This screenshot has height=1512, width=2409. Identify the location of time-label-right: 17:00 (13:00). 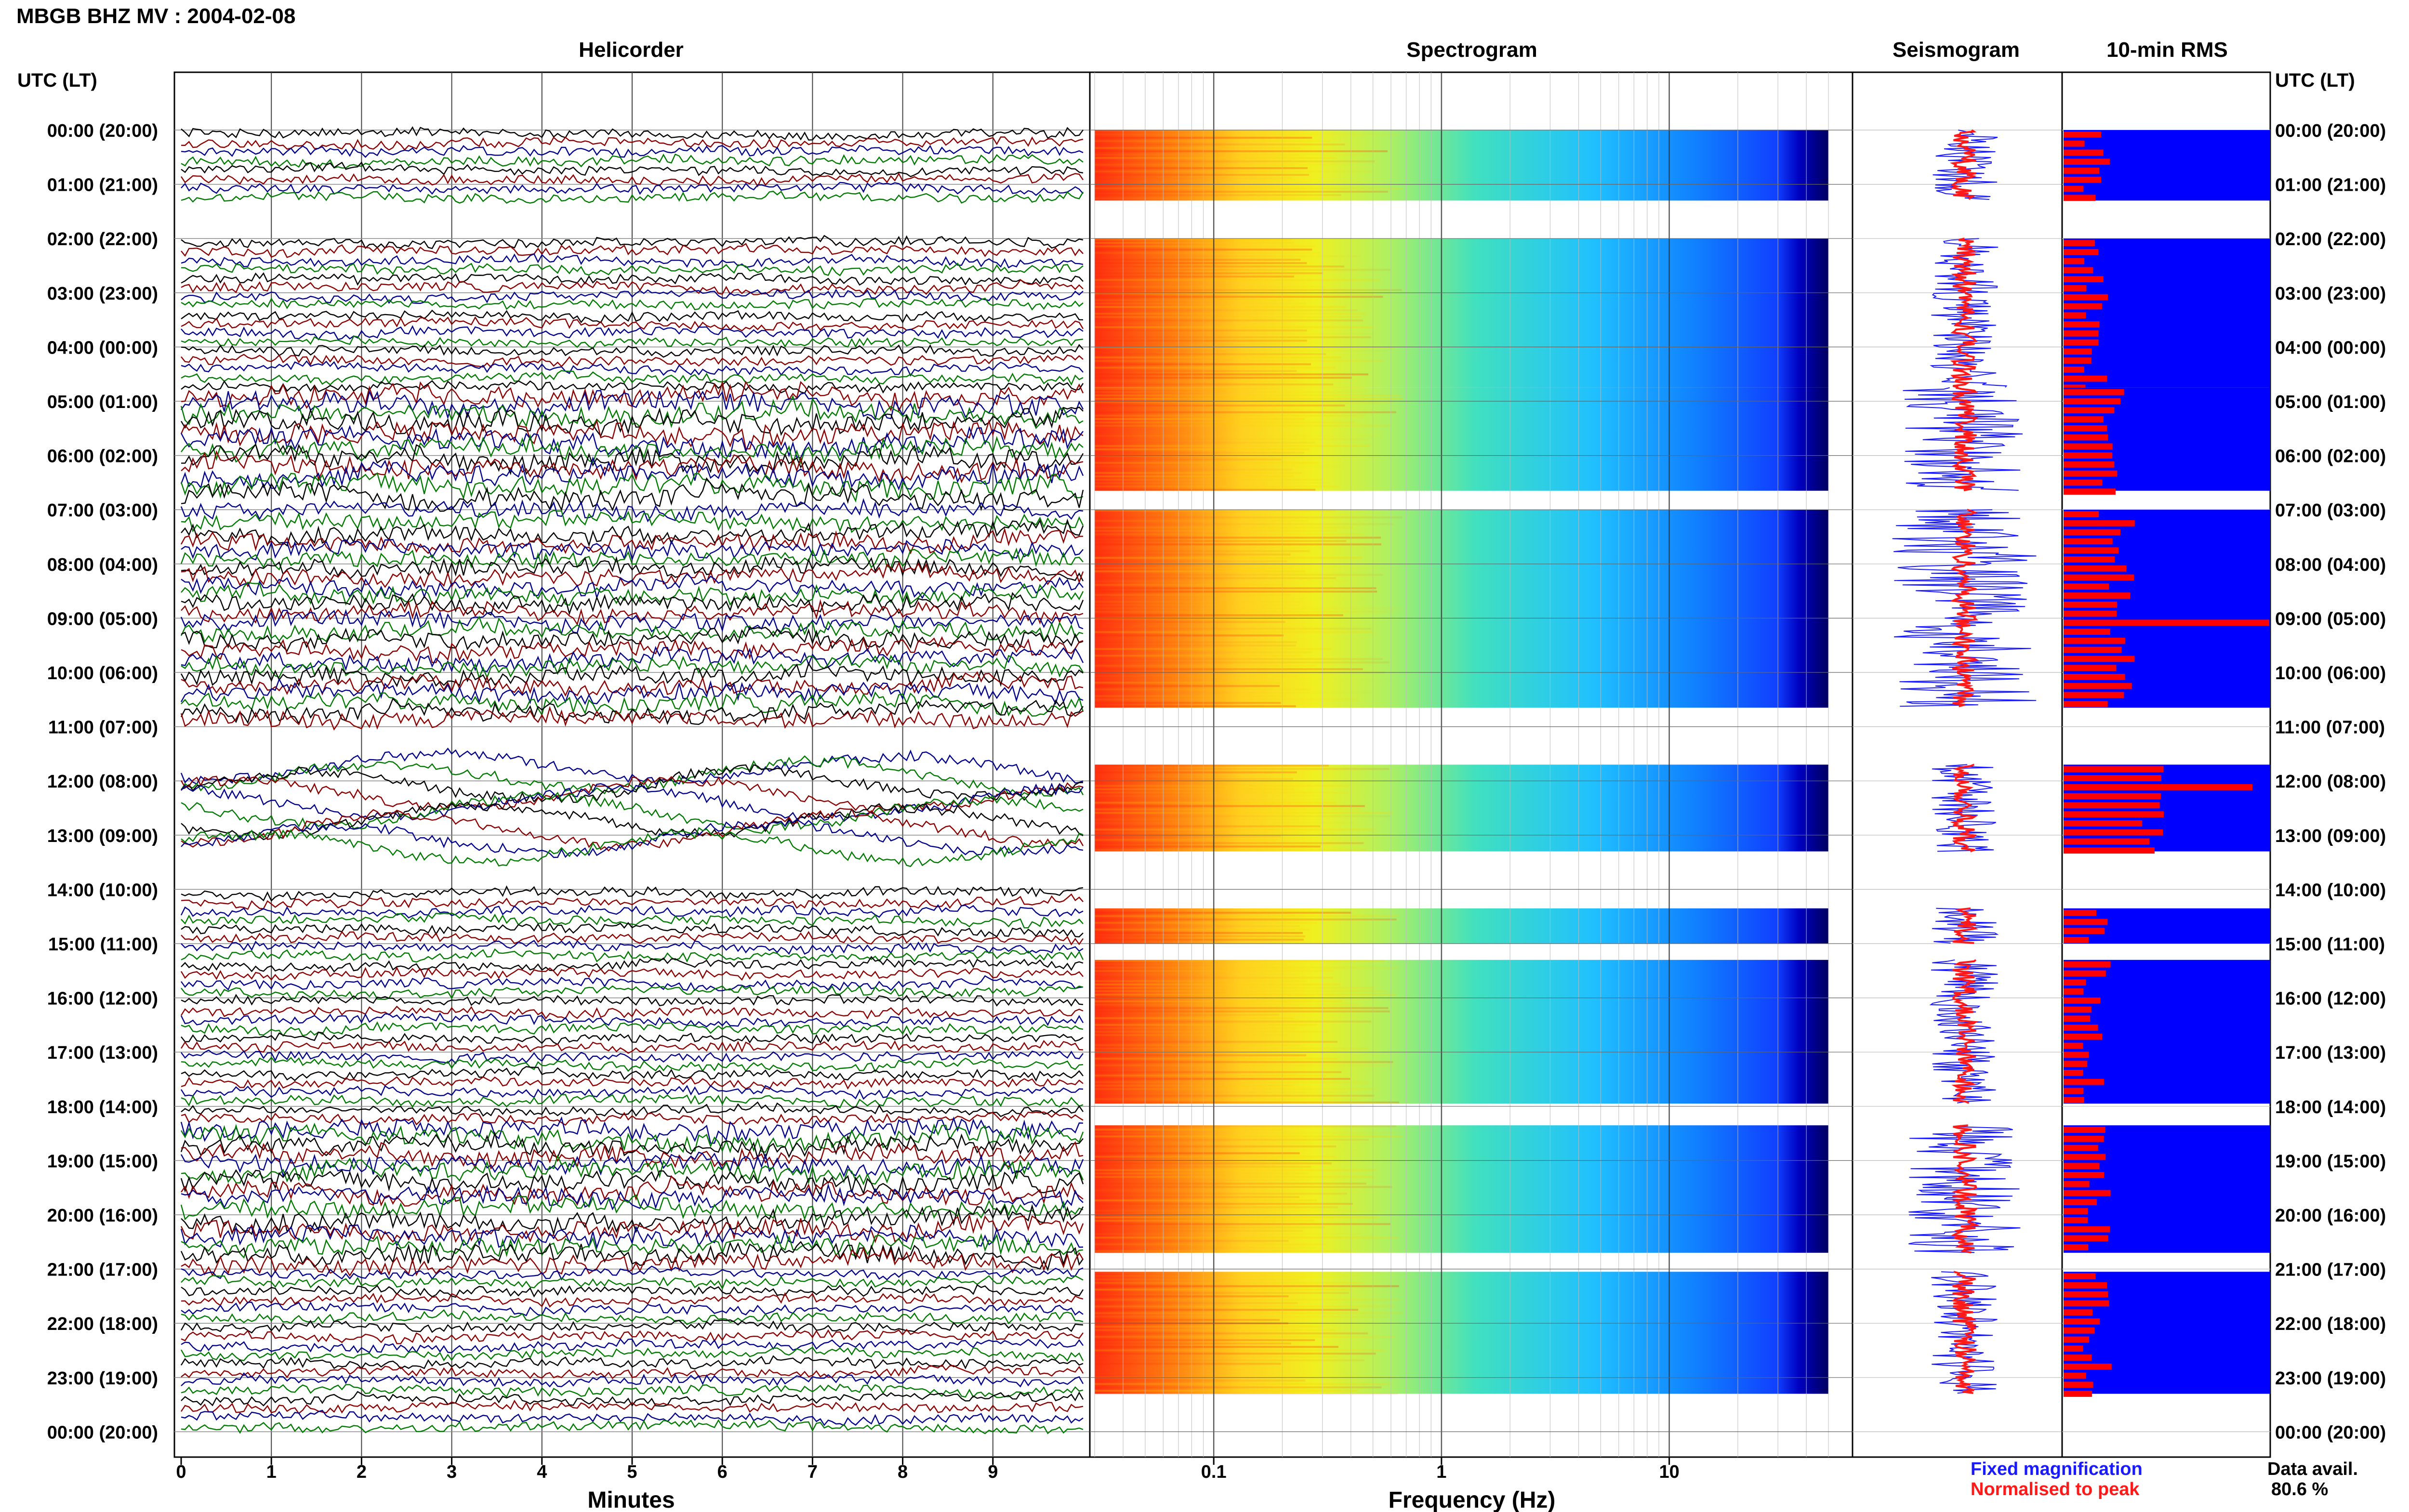
(2330, 1053).